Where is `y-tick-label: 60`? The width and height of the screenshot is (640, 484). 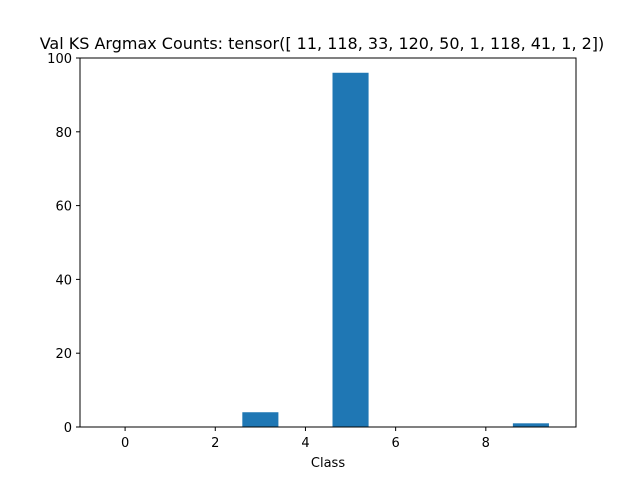 y-tick-label: 60 is located at coordinates (63, 207).